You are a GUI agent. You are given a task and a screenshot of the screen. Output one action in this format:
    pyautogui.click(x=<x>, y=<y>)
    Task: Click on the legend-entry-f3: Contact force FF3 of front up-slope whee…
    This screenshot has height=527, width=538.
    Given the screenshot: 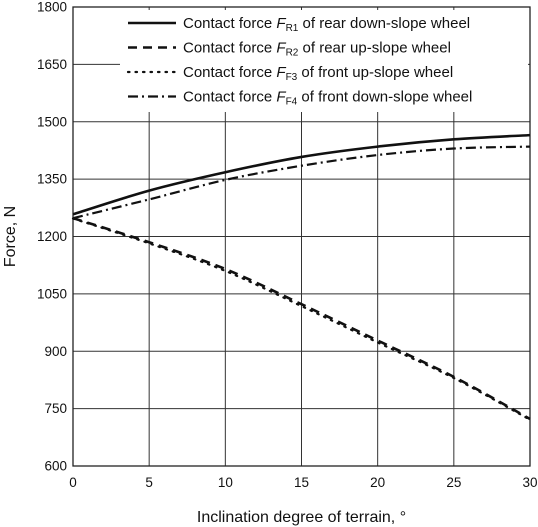 What is the action you would take?
    pyautogui.click(x=318, y=73)
    